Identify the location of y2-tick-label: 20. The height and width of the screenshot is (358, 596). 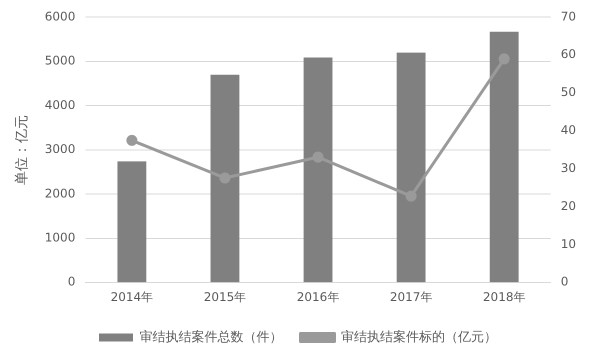
(568, 205).